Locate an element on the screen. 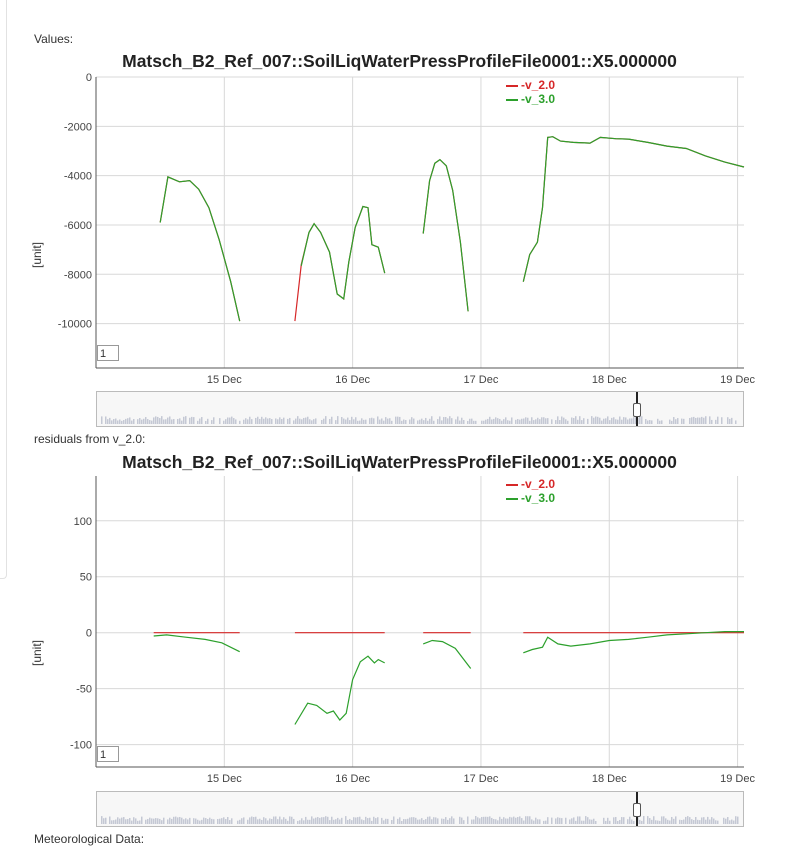 This screenshot has width=799, height=850. values-range-navigator is located at coordinates (420, 409).